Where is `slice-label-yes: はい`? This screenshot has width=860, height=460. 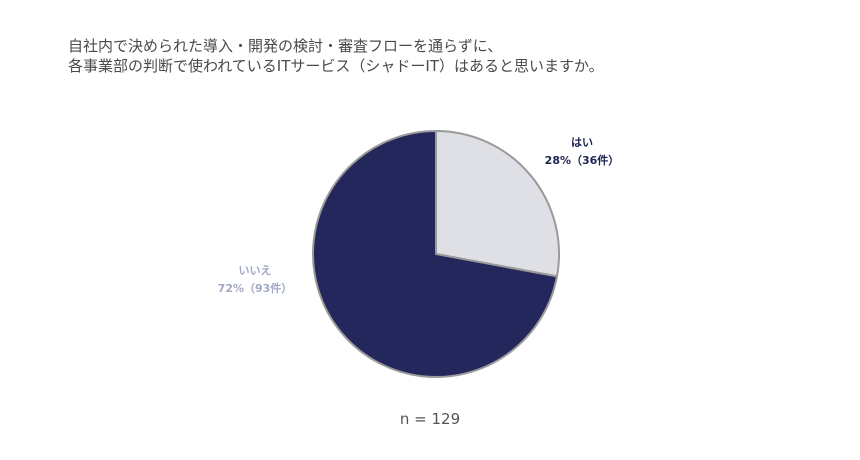
slice-label-yes: はい is located at coordinates (582, 142).